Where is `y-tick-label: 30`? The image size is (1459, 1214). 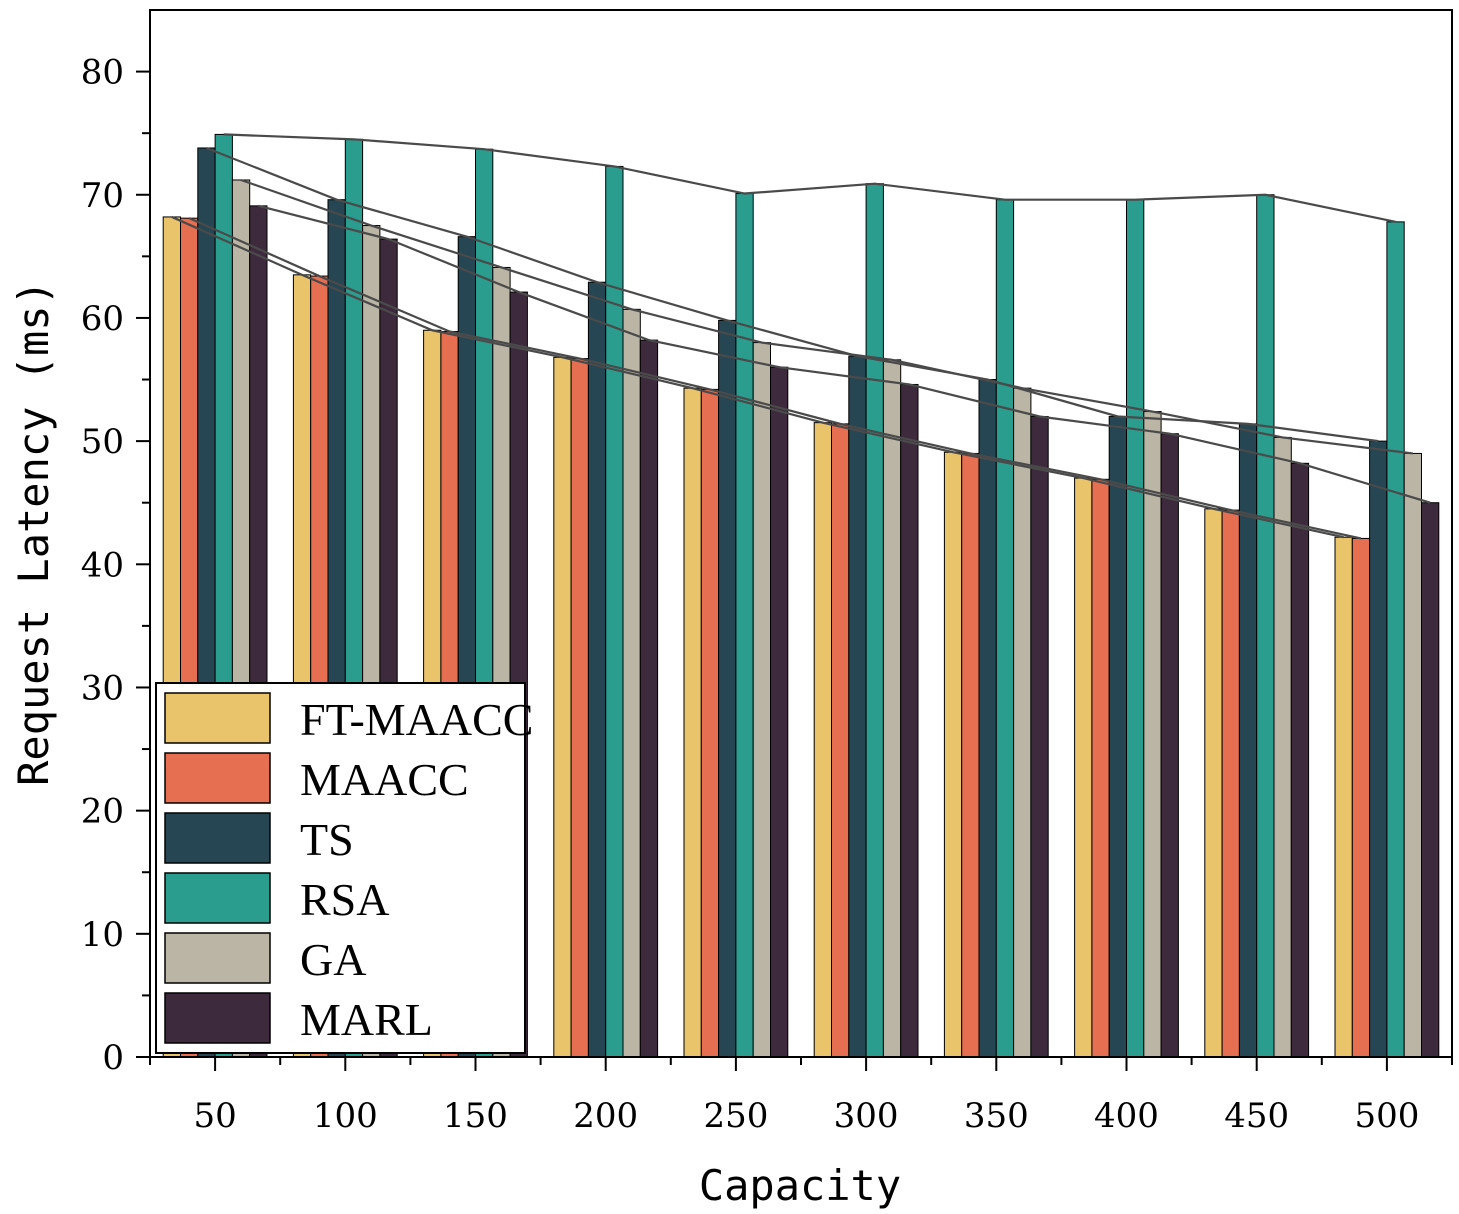 y-tick-label: 30 is located at coordinates (102, 688).